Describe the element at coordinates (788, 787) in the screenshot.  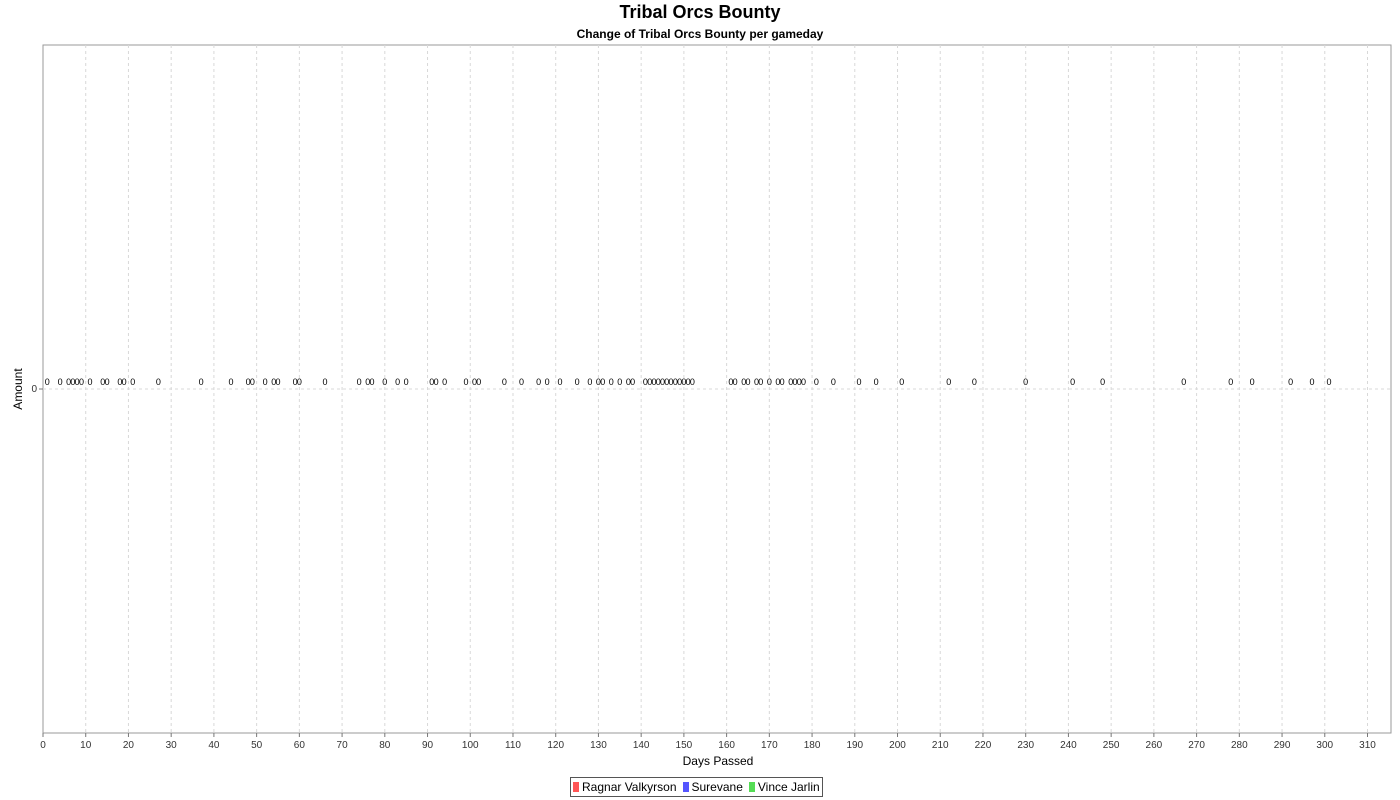
I see `legend-label-vince-jarlin: Vince Jarlin` at that location.